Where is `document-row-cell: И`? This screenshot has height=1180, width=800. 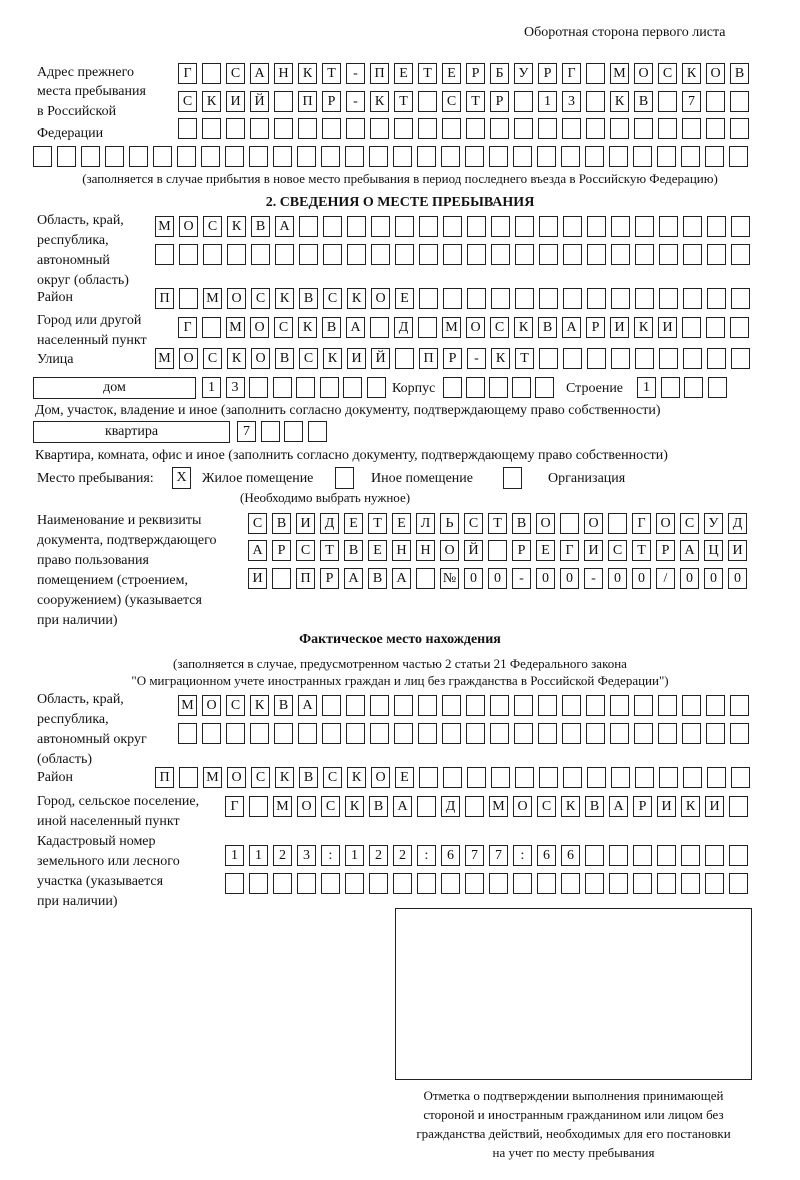
document-row-cell: И is located at coordinates (593, 550).